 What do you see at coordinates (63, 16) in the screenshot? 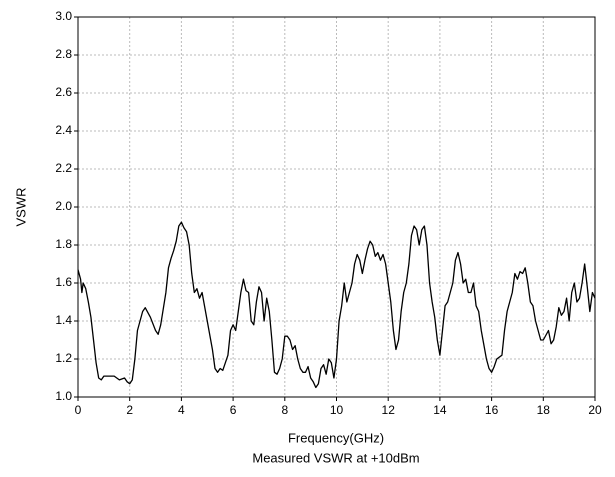
I see `y-tick-label: 3.0` at bounding box center [63, 16].